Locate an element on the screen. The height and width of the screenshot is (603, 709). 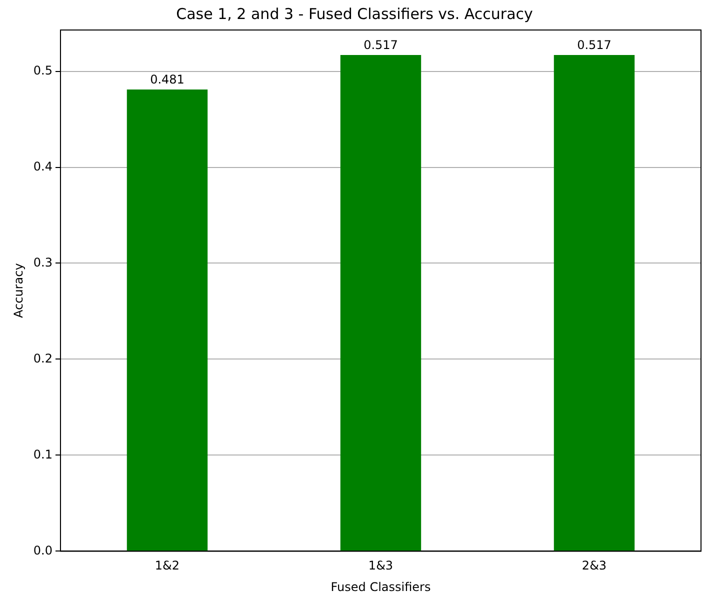
y-tick-label: 0.0 is located at coordinates (42, 550).